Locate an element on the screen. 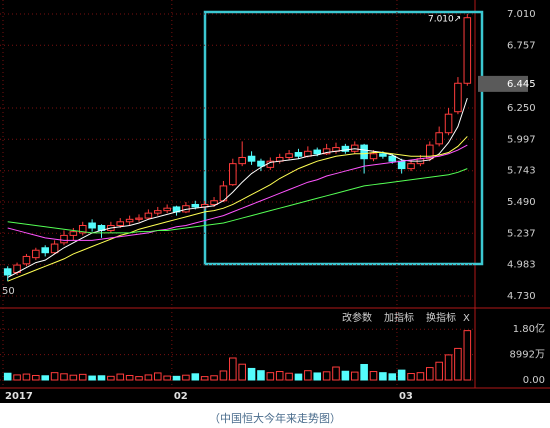  y-tick-label: 6.250 is located at coordinates (521, 108).